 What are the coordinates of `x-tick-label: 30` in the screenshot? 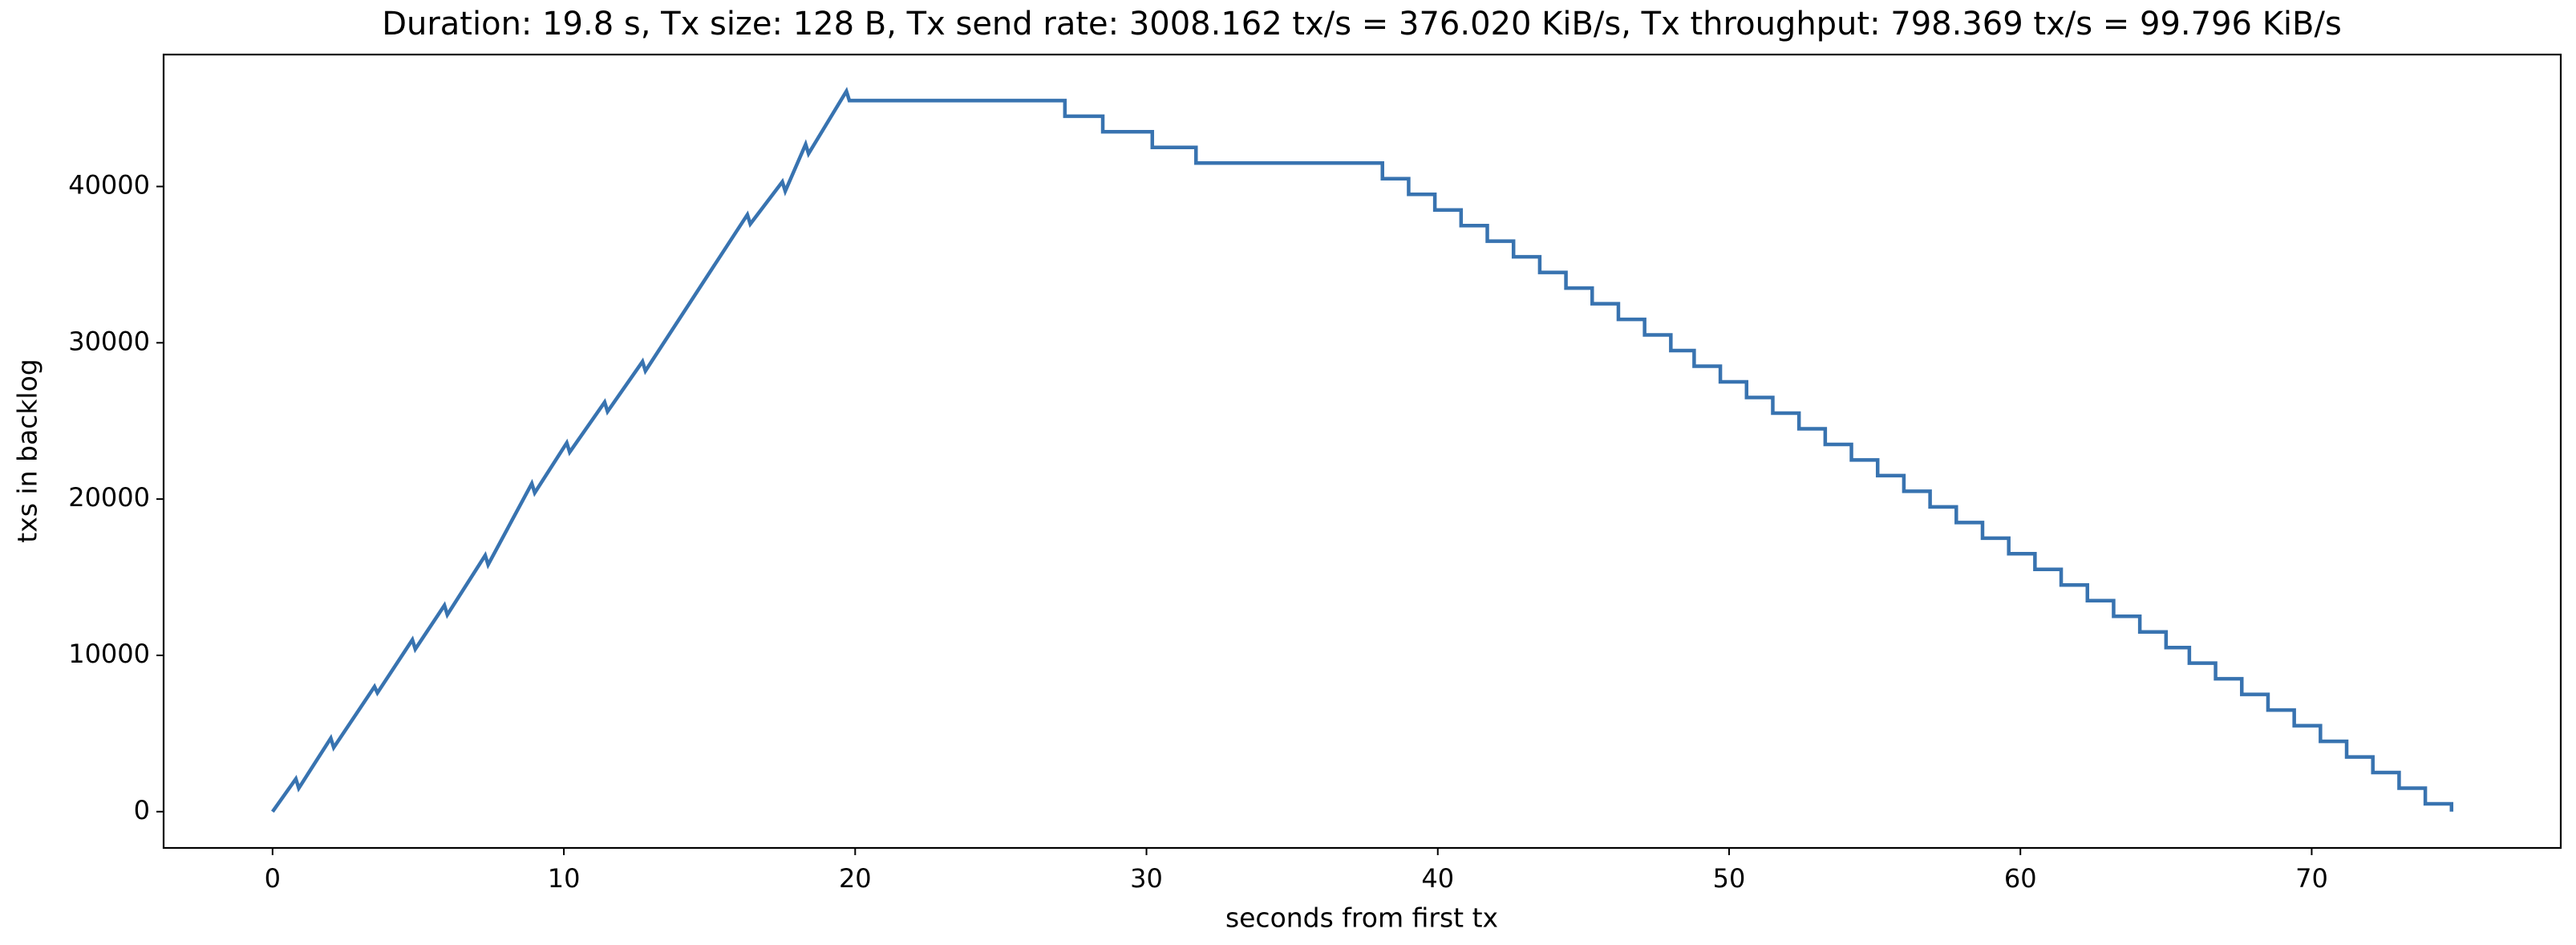 It's located at (1146, 878).